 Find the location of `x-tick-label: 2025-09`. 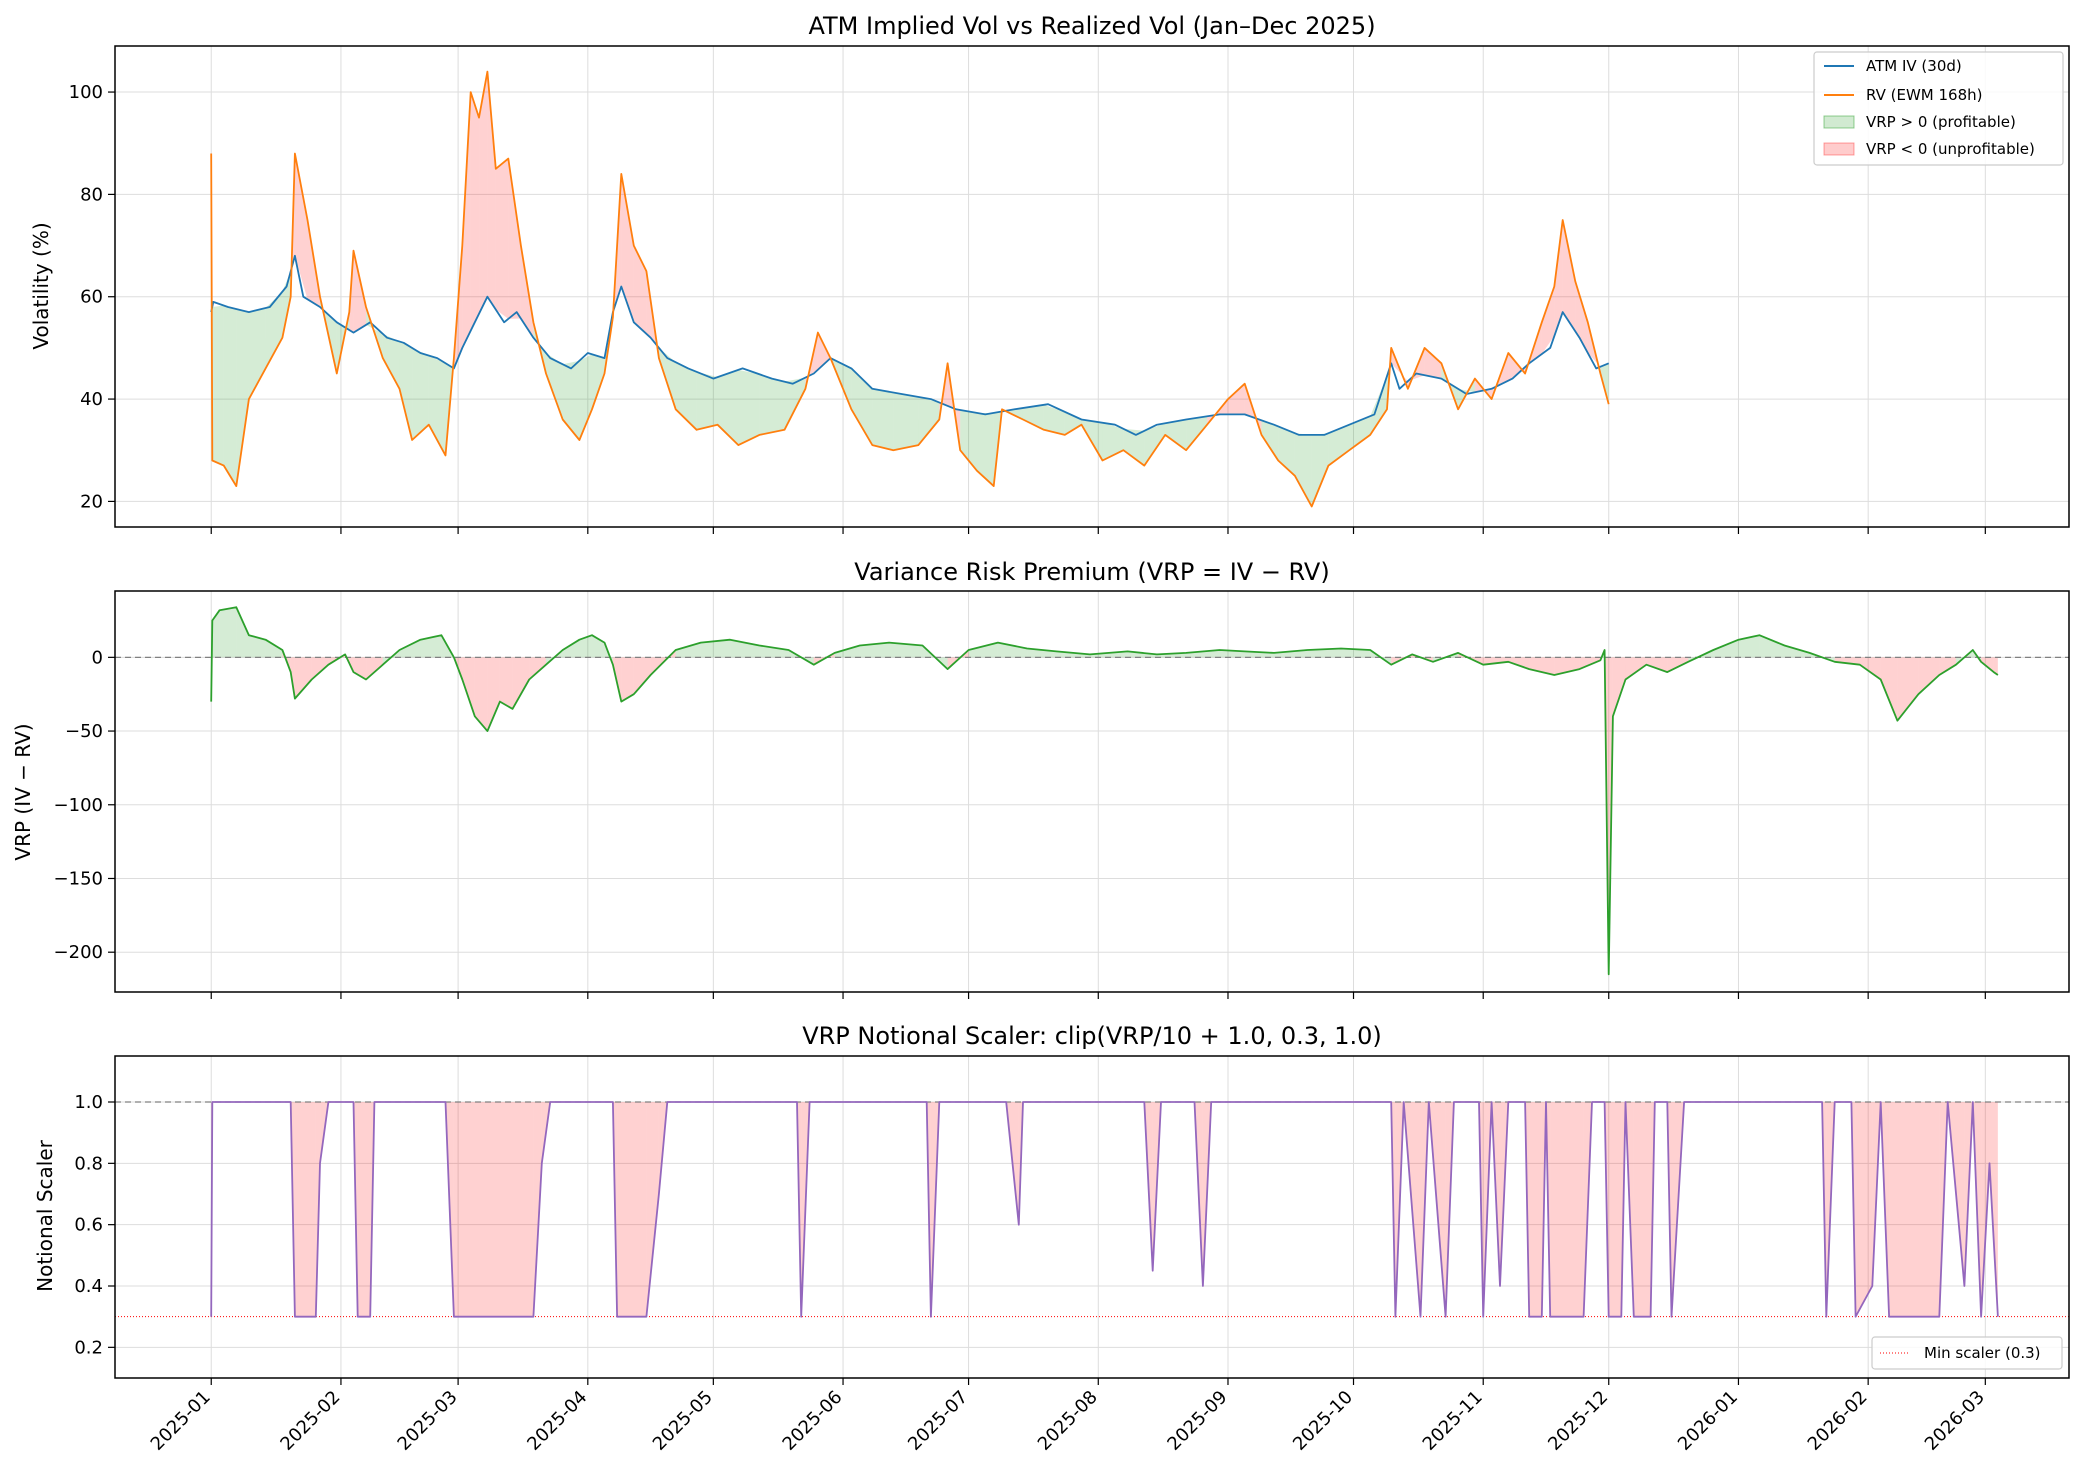

x-tick-label: 2025-09 is located at coordinates (1197, 1421).